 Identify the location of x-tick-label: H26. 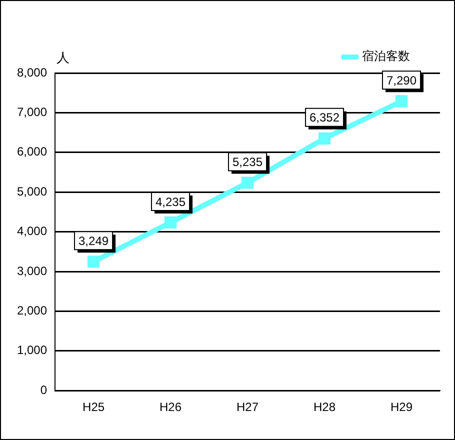
(171, 407).